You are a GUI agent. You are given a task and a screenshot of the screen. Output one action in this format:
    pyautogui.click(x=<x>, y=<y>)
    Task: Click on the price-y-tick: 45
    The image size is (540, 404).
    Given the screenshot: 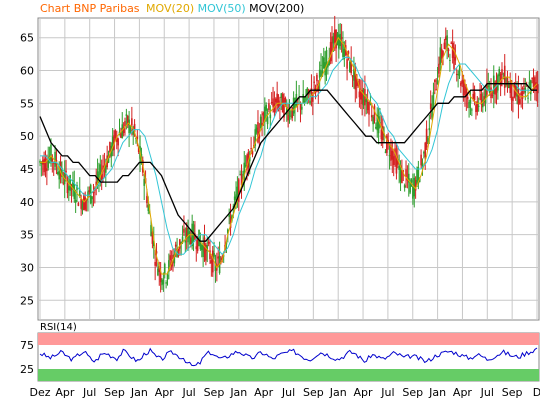 What is the action you would take?
    pyautogui.click(x=27, y=169)
    